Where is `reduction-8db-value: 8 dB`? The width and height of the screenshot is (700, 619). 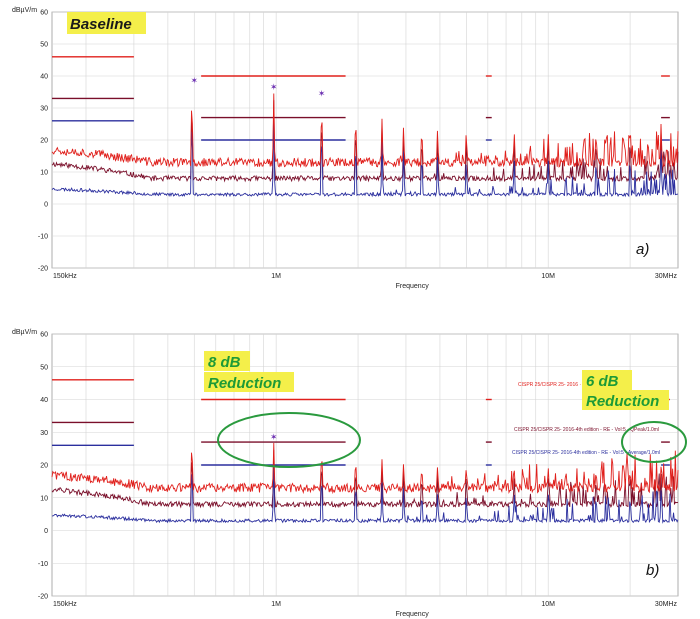
reduction-8db-value: 8 dB is located at coordinates (224, 362).